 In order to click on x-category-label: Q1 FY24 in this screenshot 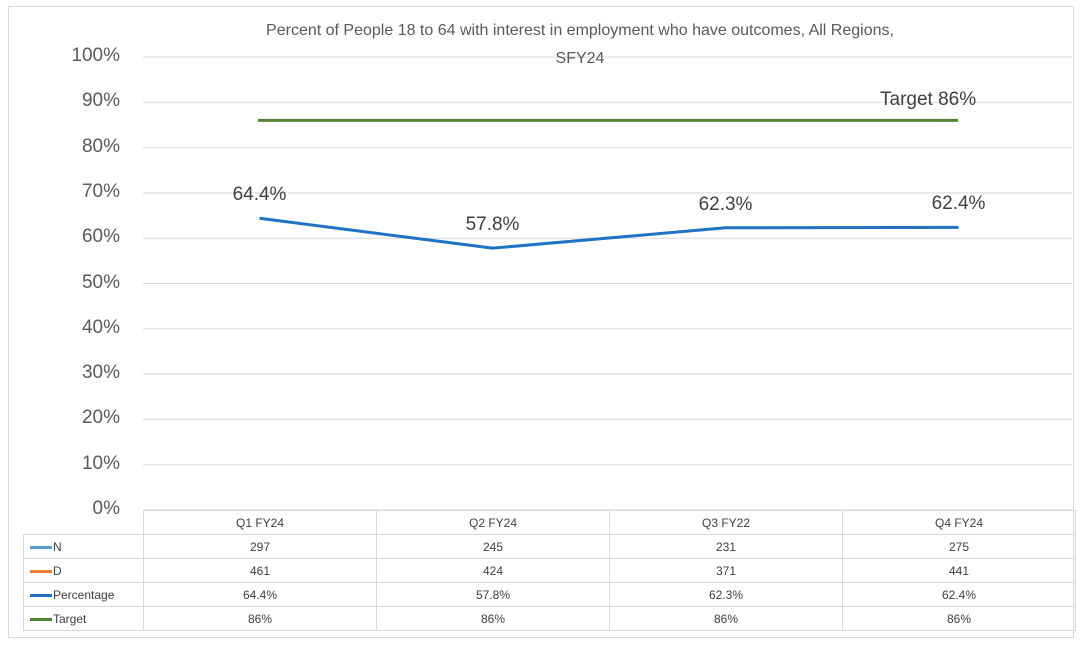, I will do `click(260, 522)`.